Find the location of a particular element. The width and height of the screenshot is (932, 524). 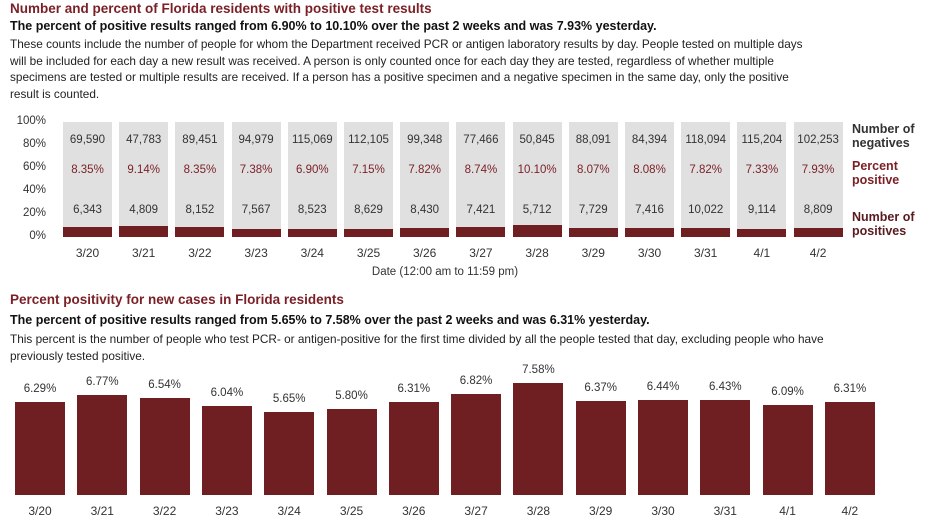

chart1-xtick: 3/30 is located at coordinates (649, 253).